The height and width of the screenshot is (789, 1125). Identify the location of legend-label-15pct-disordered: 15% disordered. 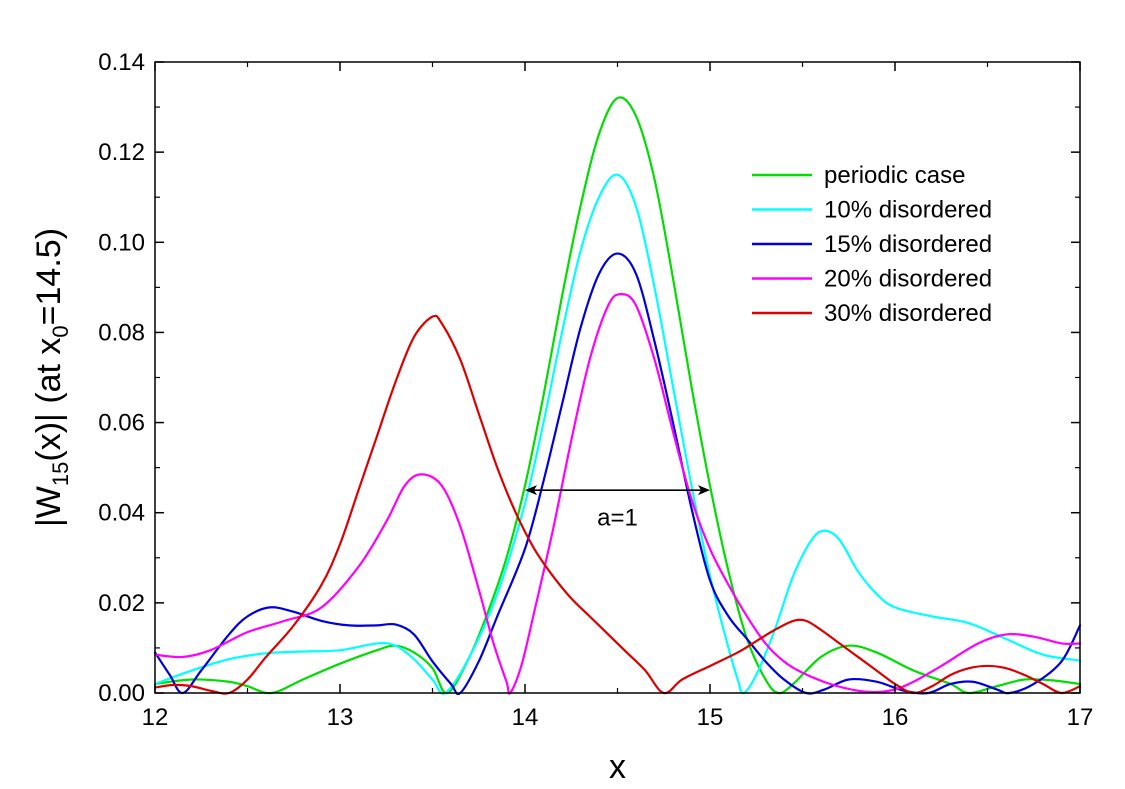
(908, 244).